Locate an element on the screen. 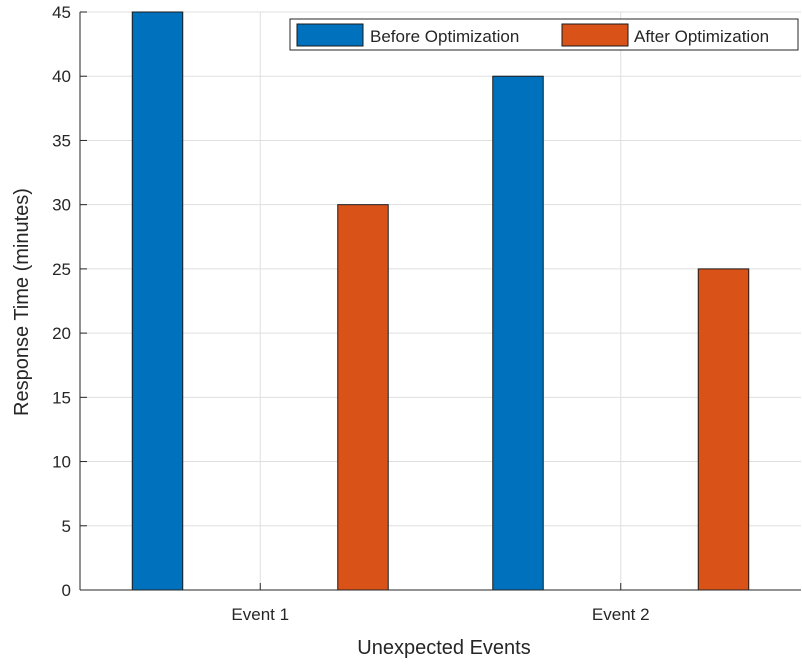 The height and width of the screenshot is (669, 802). y-tick-label: 20 is located at coordinates (61, 333).